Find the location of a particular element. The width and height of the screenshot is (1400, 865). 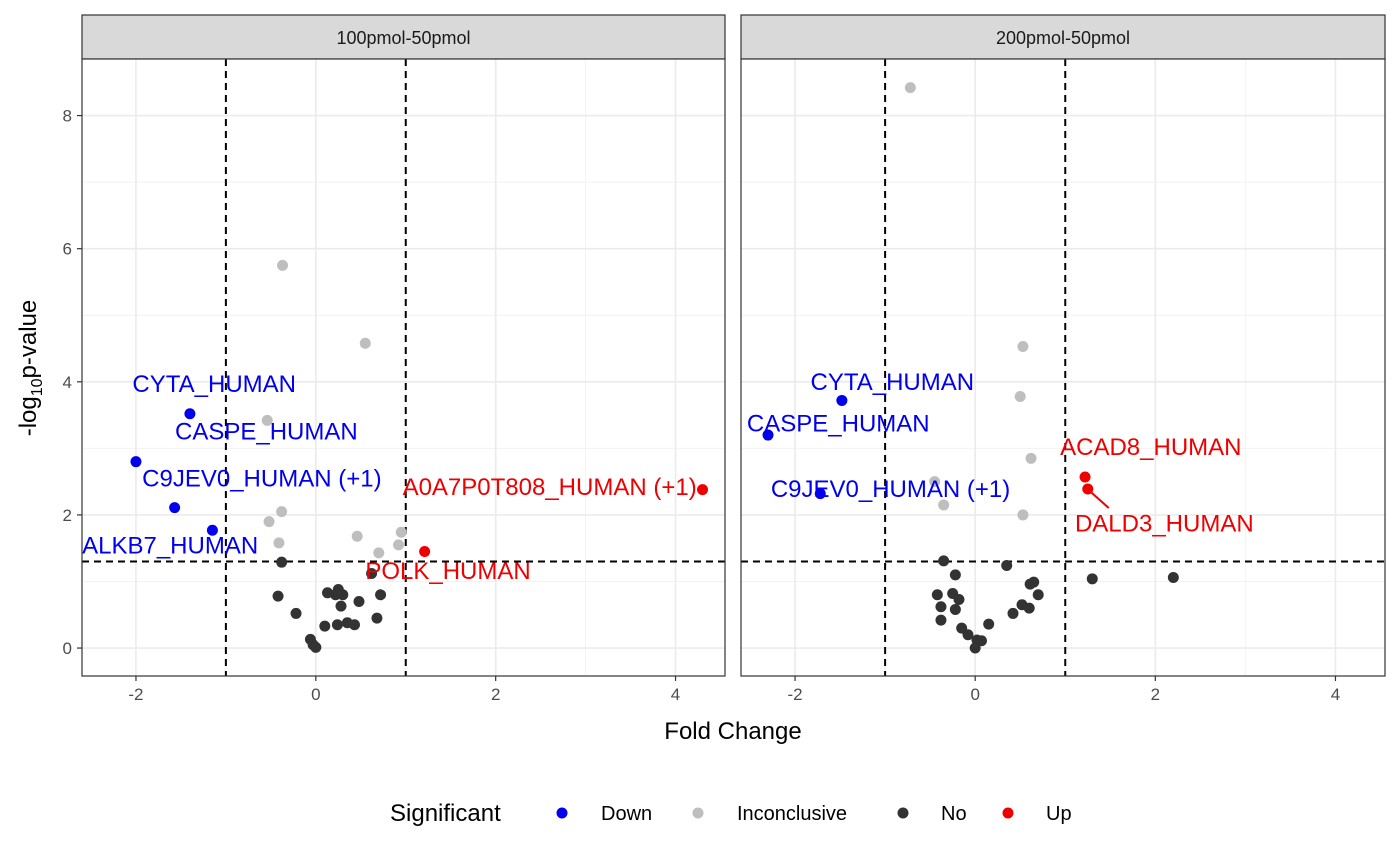

y-tick-label: 0 is located at coordinates (67, 648).